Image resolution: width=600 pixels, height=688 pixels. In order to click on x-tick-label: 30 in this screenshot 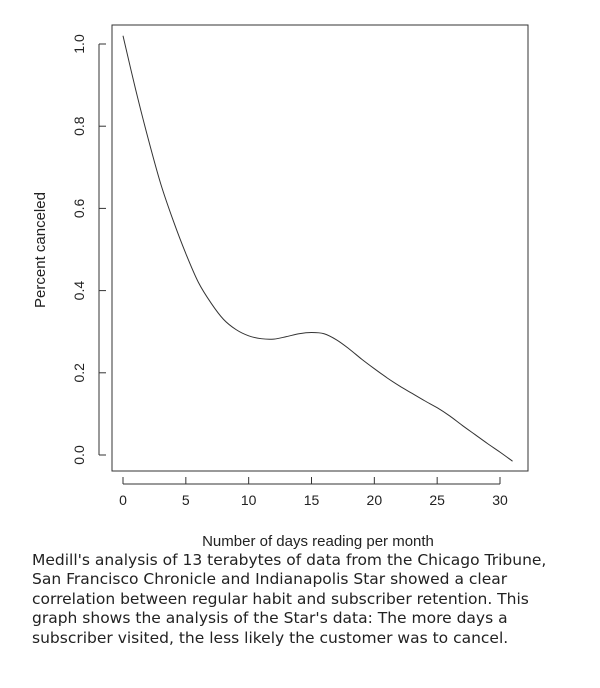, I will do `click(500, 500)`.